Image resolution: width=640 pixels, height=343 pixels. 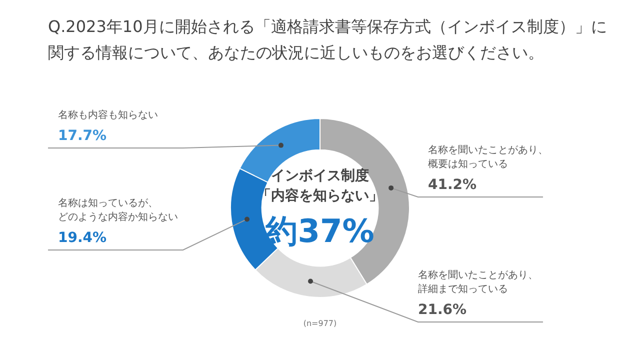 What do you see at coordinates (320, 323) in the screenshot?
I see `text: (n=977)` at bounding box center [320, 323].